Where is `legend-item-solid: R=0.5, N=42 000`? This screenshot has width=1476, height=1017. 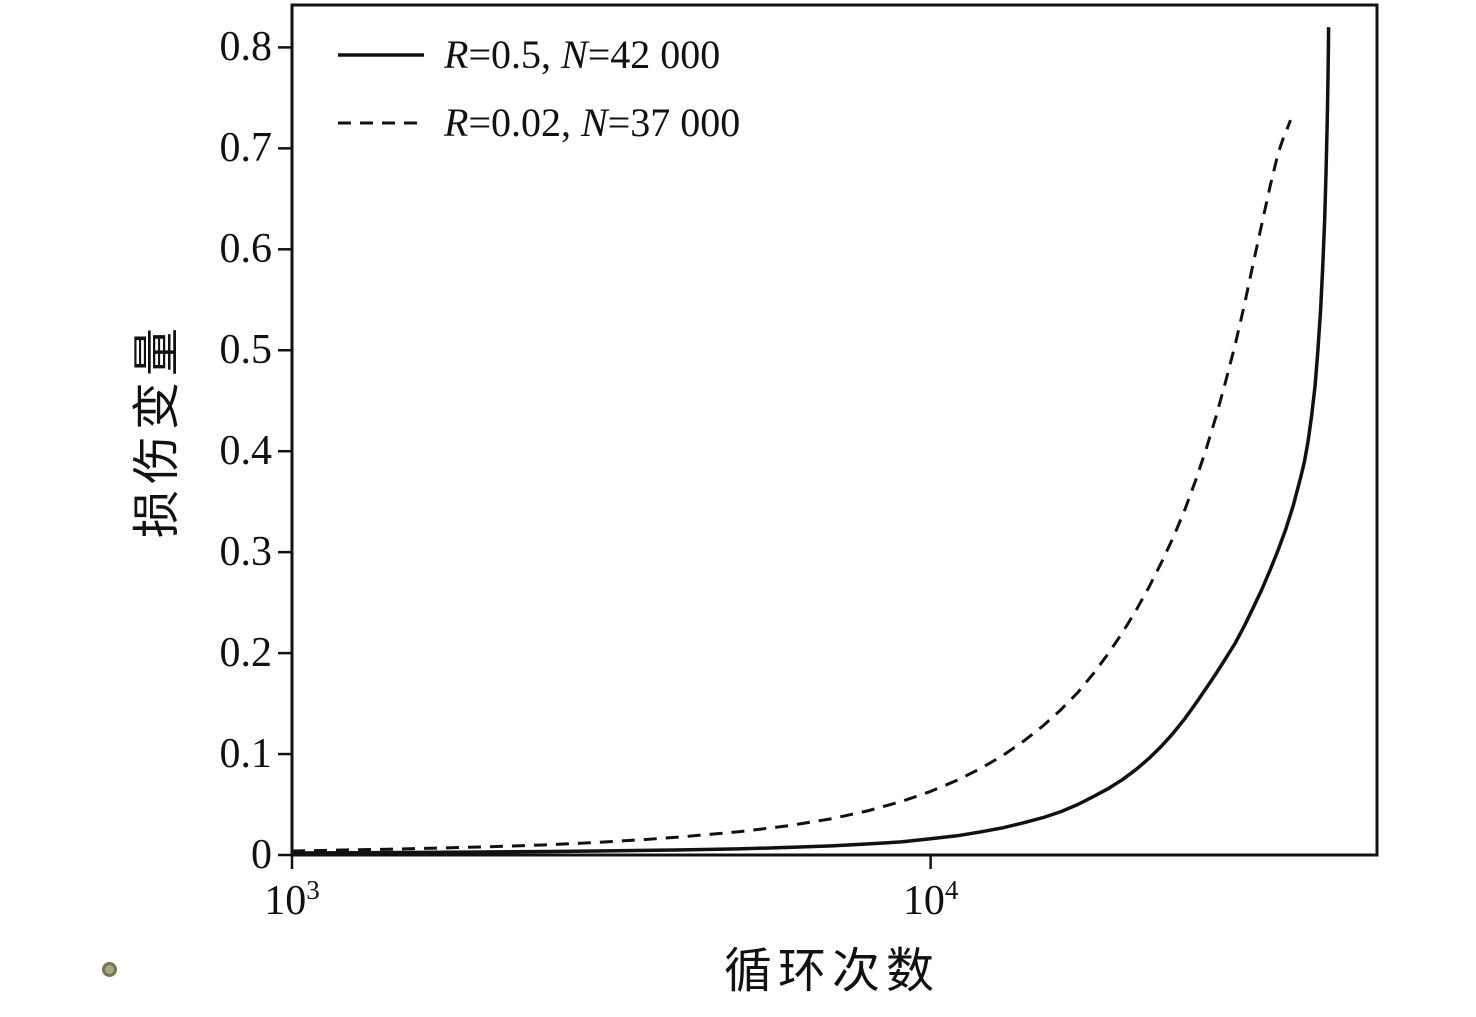
legend-item-solid: R=0.5, N=42 000 is located at coordinates (538, 55).